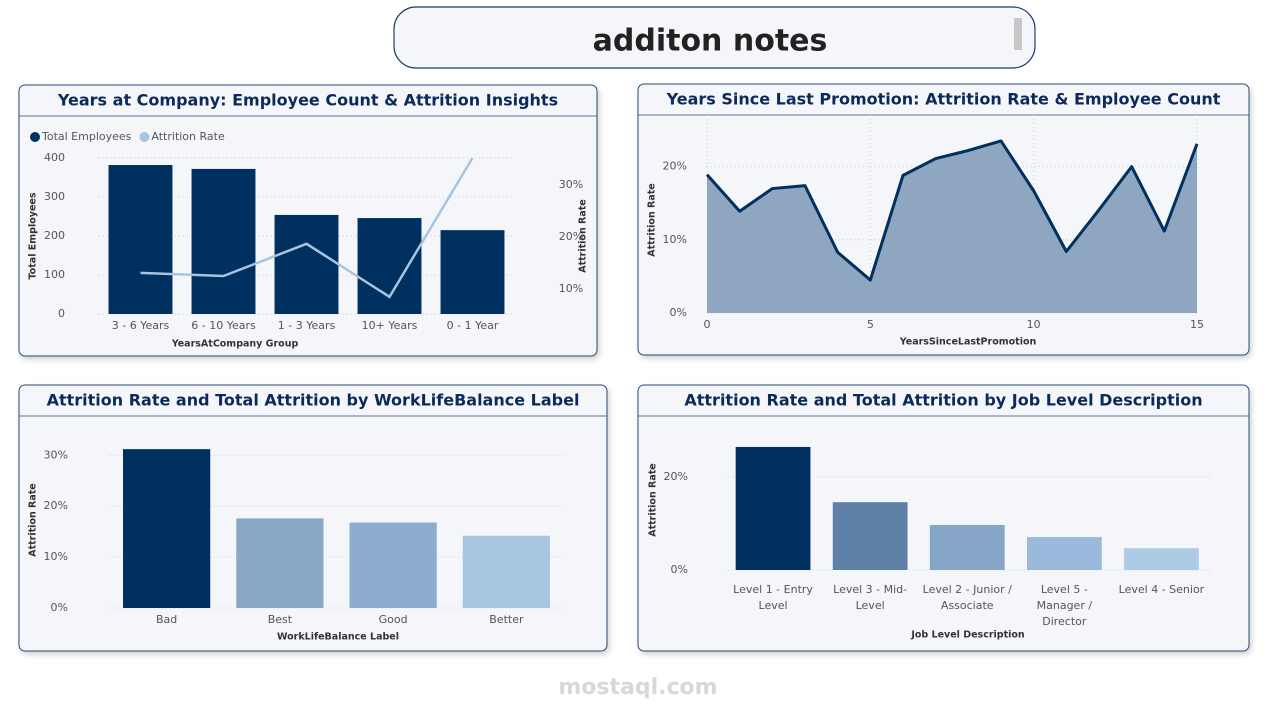 This screenshot has width=1273, height=715. I want to click on watermark: mostaql.com, so click(637, 687).